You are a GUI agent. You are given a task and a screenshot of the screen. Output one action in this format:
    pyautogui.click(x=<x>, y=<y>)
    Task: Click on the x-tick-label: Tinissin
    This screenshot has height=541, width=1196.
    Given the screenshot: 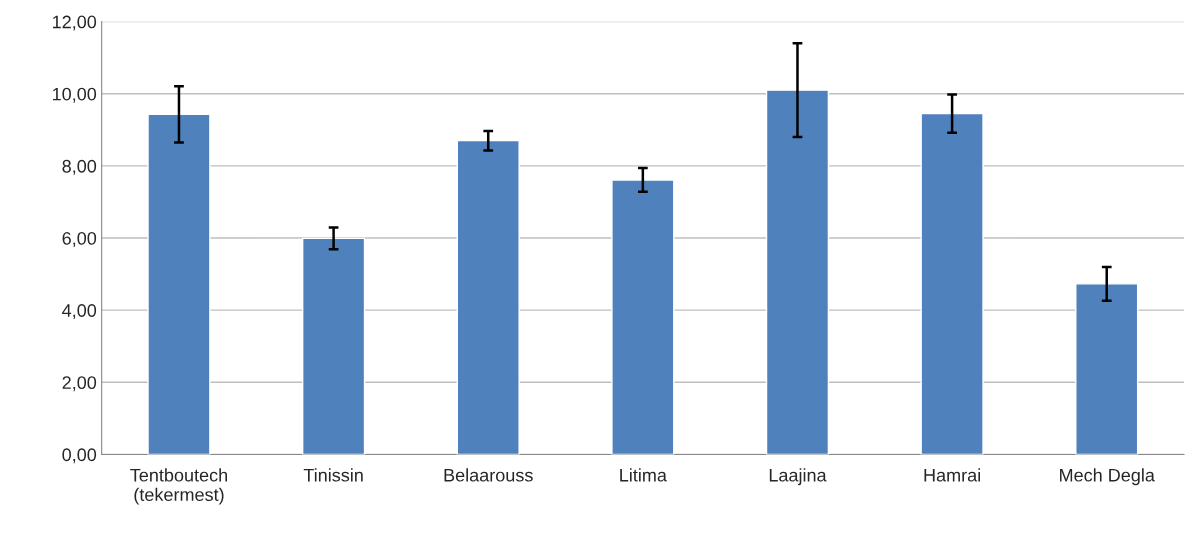 What is the action you would take?
    pyautogui.click(x=333, y=475)
    